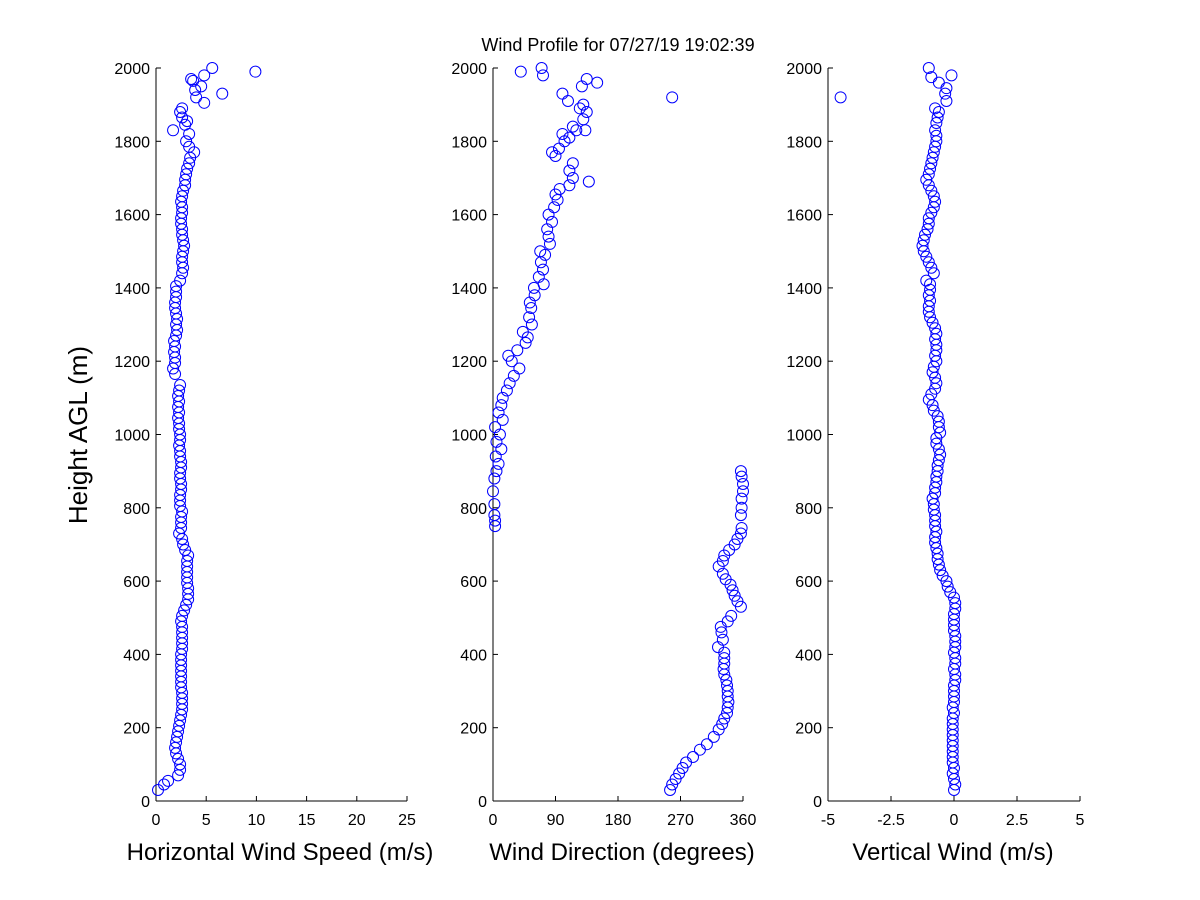 The height and width of the screenshot is (900, 1200). What do you see at coordinates (743, 820) in the screenshot?
I see `x-tick-label: 360` at bounding box center [743, 820].